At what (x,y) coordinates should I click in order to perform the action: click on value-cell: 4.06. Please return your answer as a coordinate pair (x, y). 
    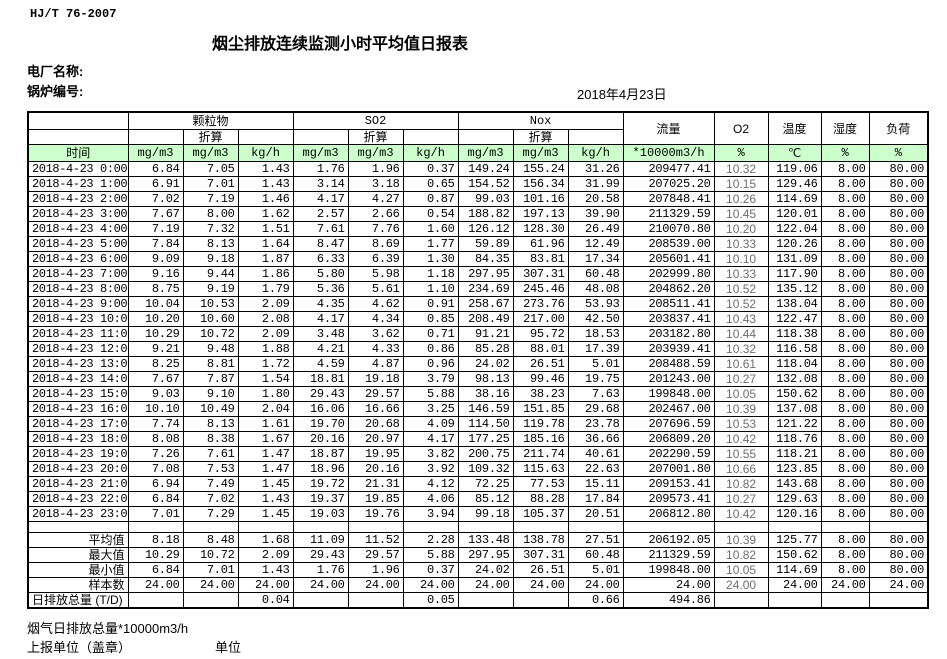
    Looking at the image, I should click on (430, 499).